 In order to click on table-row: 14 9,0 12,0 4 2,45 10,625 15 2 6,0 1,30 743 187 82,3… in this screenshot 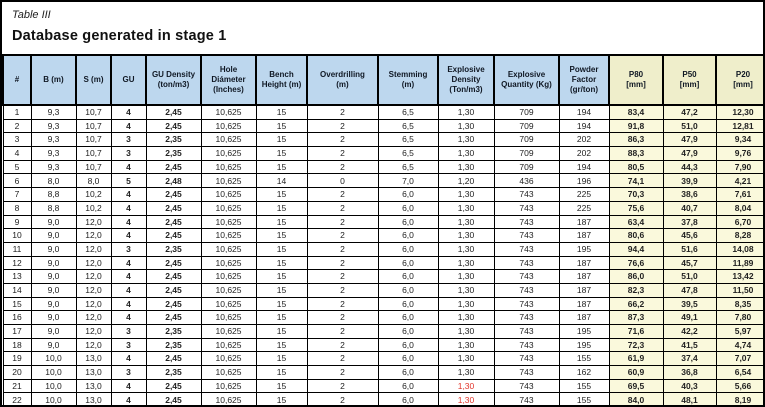, I will do `click(382, 290)`.